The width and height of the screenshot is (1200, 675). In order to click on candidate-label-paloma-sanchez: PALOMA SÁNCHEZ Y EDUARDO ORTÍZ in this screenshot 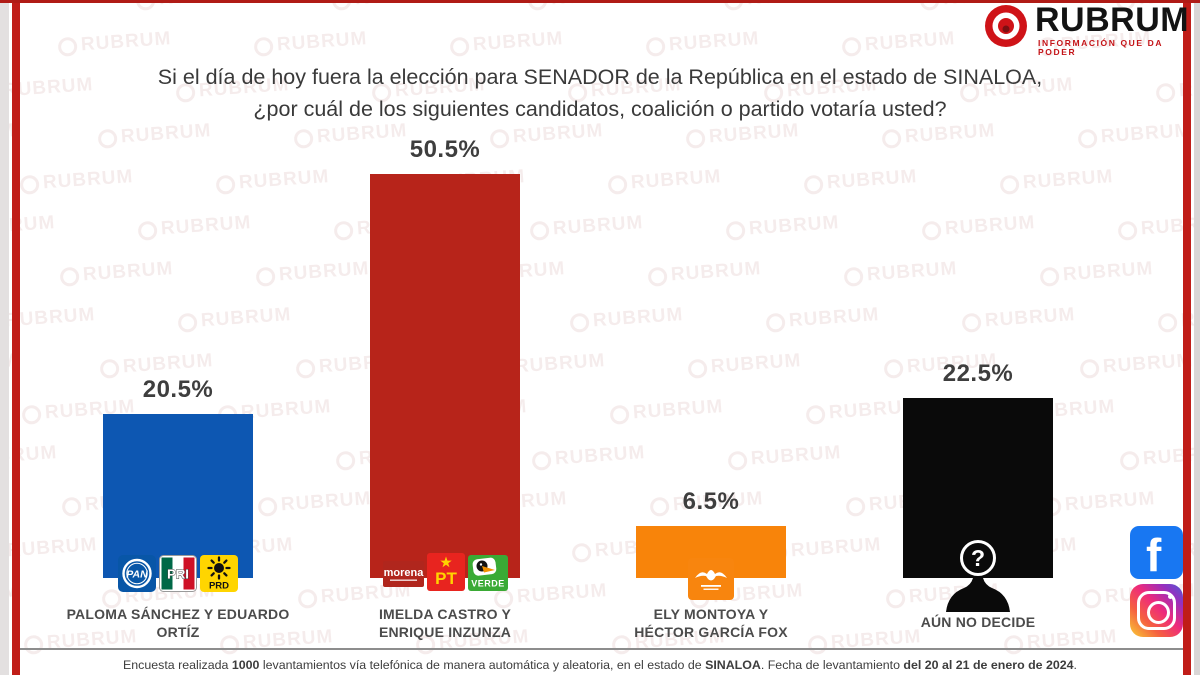, I will do `click(178, 623)`.